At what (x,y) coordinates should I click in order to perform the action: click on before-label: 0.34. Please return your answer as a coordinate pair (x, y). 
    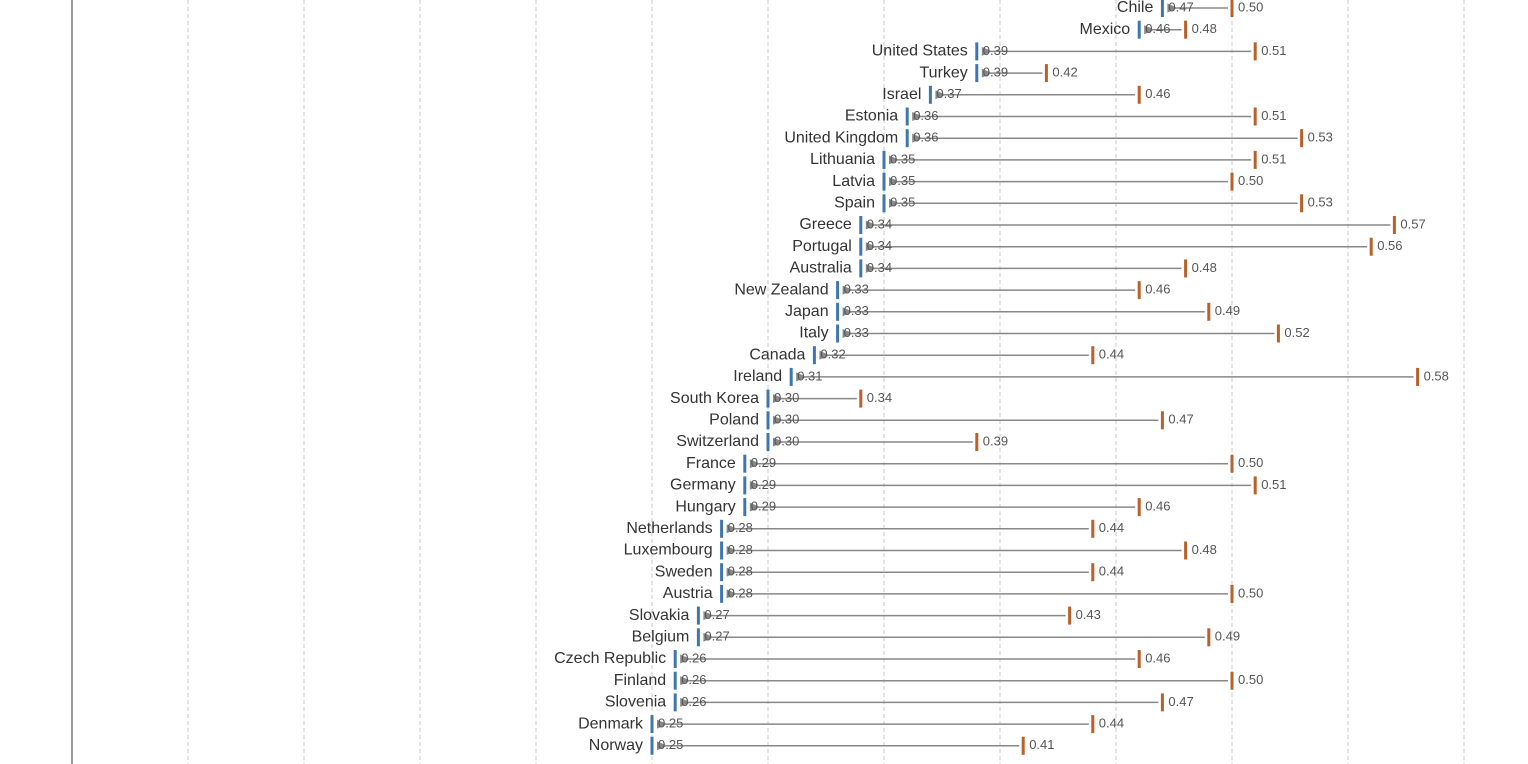
    Looking at the image, I should click on (879, 397).